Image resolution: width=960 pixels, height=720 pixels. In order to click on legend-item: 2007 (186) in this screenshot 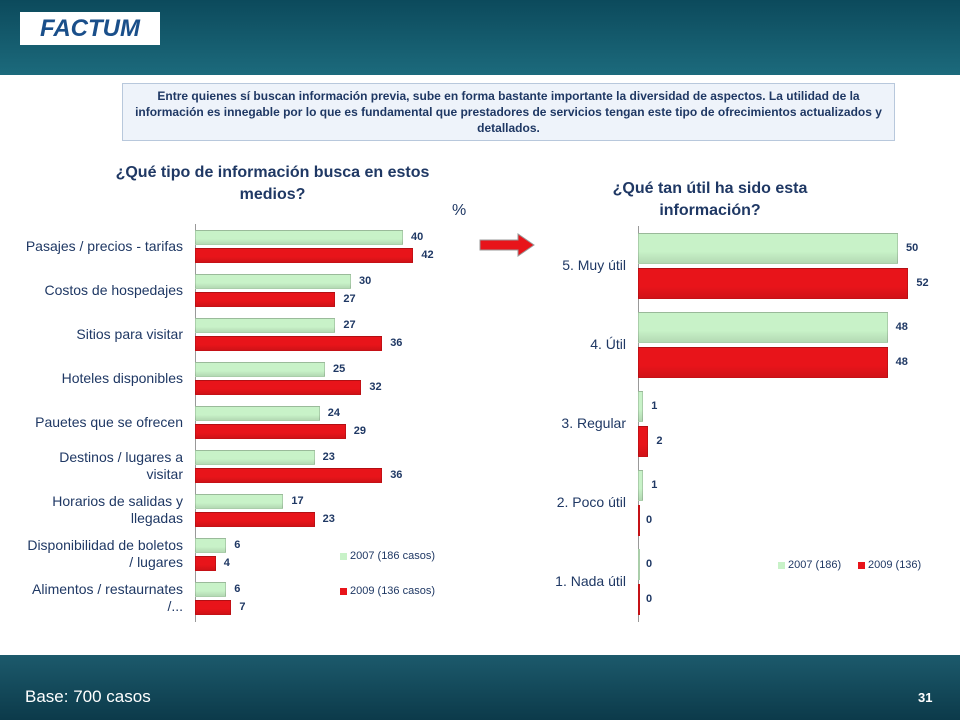, I will do `click(809, 565)`.